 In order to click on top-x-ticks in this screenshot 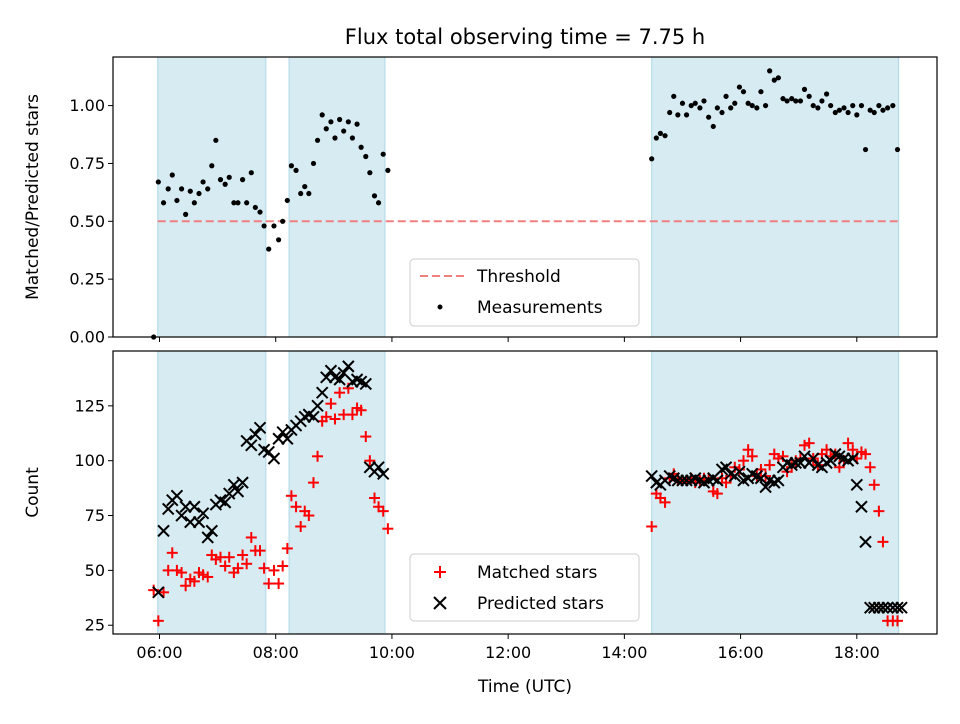, I will do `click(508, 339)`.